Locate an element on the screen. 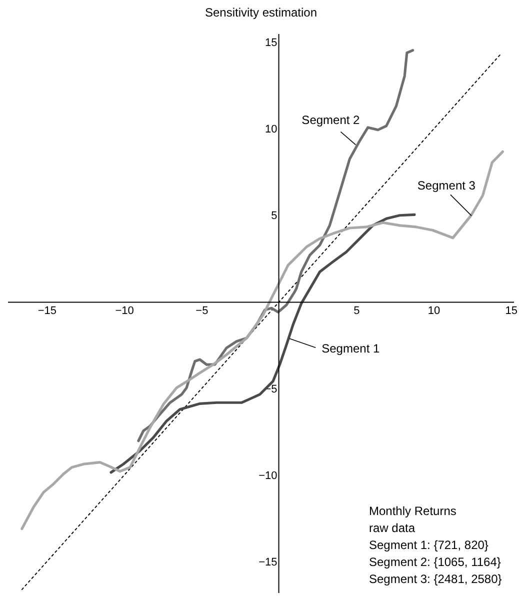  y-tick-label: −15 is located at coordinates (268, 562).